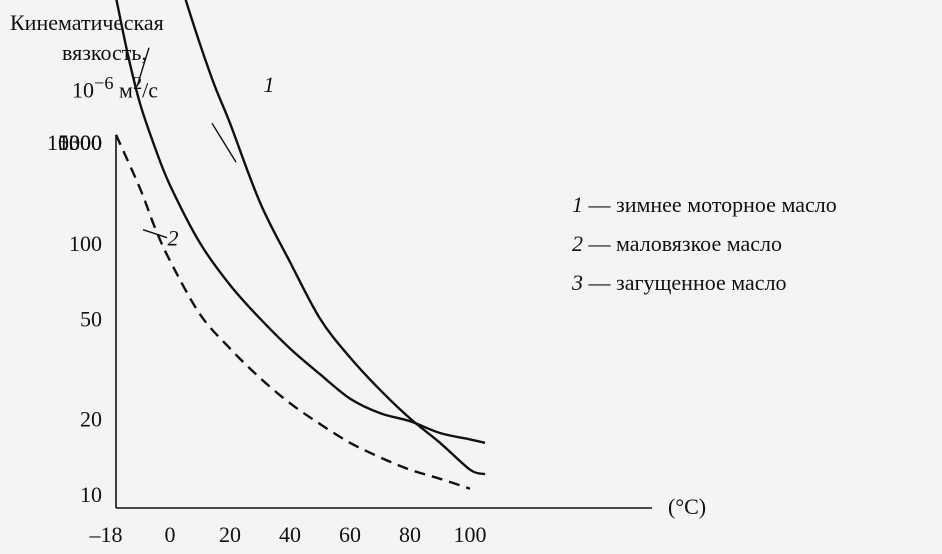 The width and height of the screenshot is (942, 554). What do you see at coordinates (683, 243) in the screenshot?
I see `legend-label: — маловязкое масло` at bounding box center [683, 243].